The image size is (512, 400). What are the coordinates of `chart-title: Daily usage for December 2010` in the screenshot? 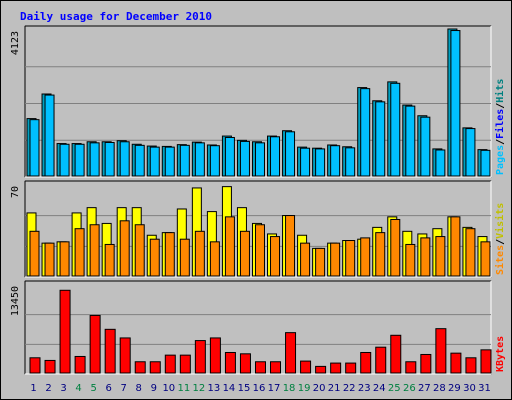 It's located at (116, 16).